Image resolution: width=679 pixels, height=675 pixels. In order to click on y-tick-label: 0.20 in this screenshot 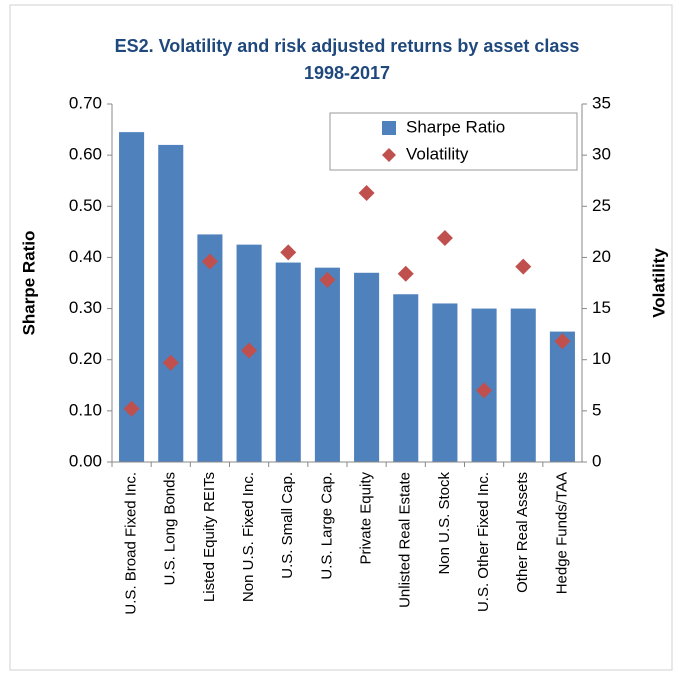, I will do `click(85, 358)`.